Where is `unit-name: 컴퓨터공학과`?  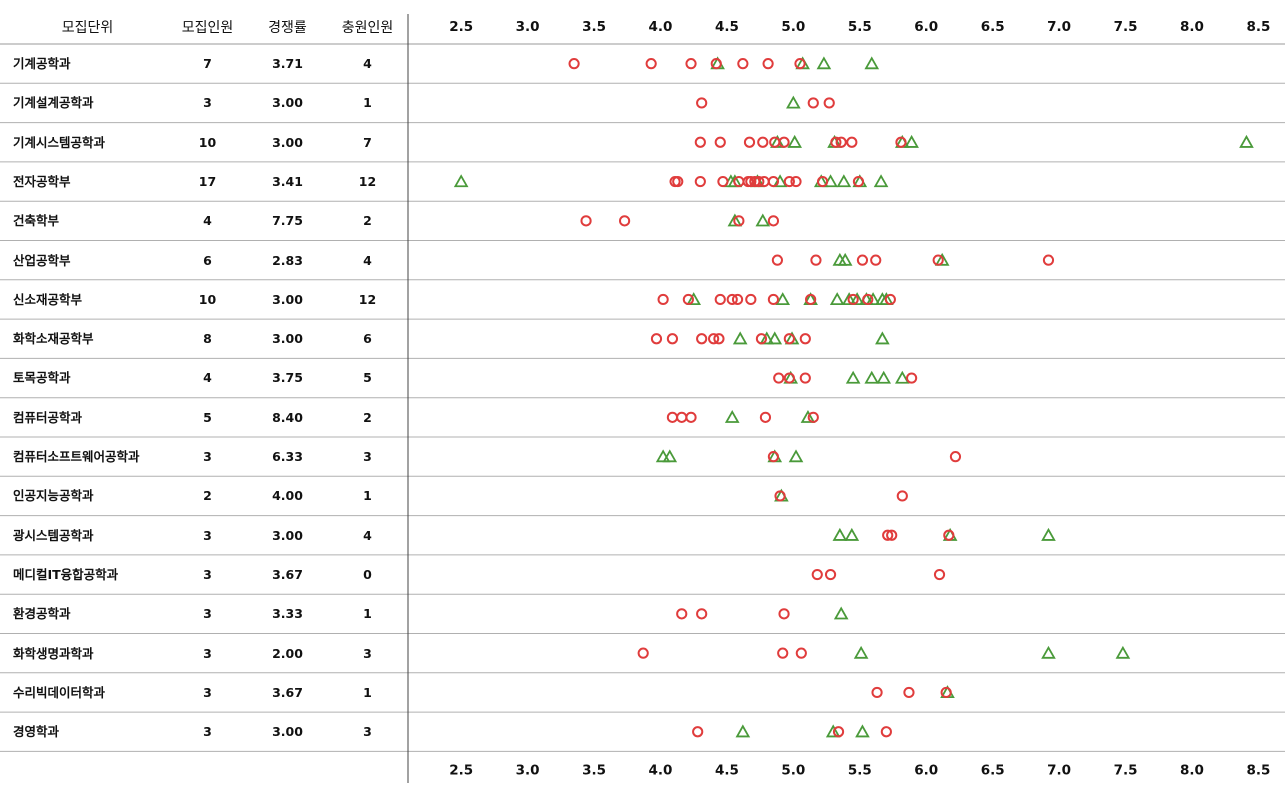
unit-name: 컴퓨터공학과 is located at coordinates (48, 417).